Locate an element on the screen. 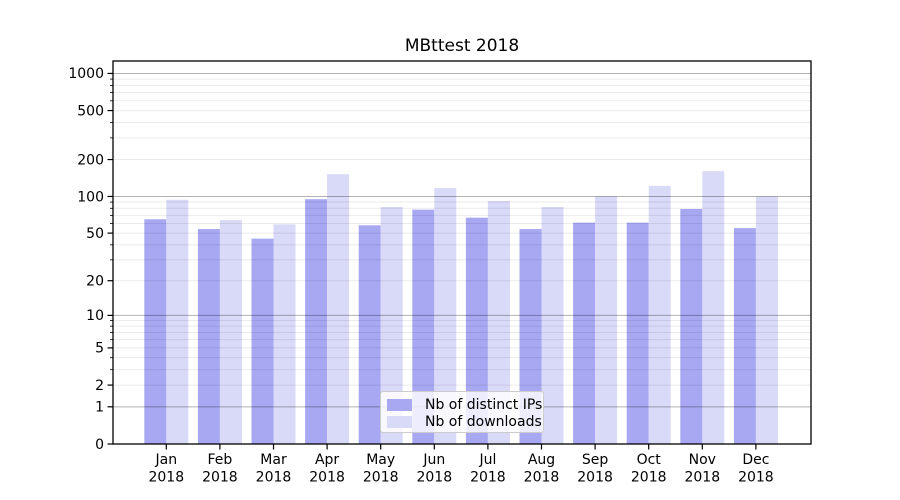  bar-downloads-may is located at coordinates (391, 325).